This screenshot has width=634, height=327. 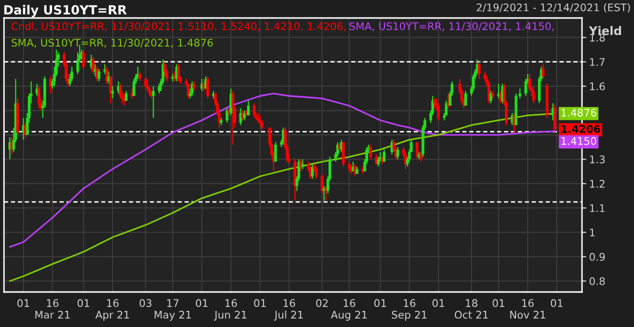 What do you see at coordinates (597, 184) in the screenshot?
I see `y-tick-label: 1.2` at bounding box center [597, 184].